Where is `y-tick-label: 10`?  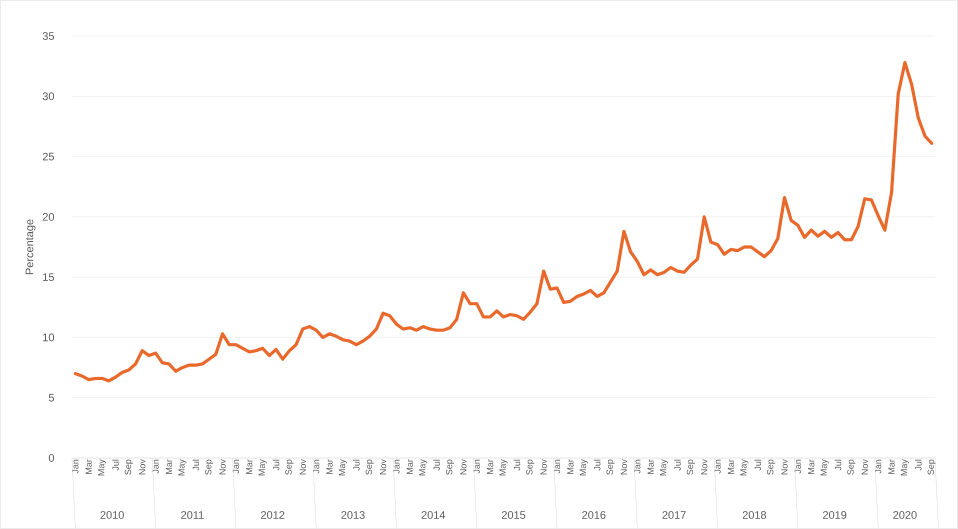
y-tick-label: 10 is located at coordinates (48, 338).